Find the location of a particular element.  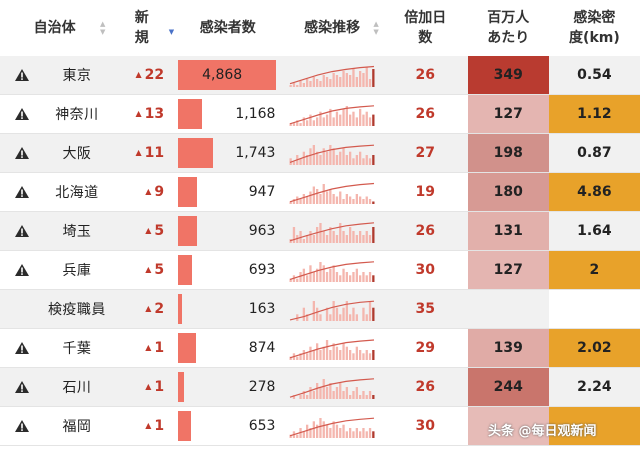

new-cases-cell: ▲ 13 is located at coordinates (142, 114).